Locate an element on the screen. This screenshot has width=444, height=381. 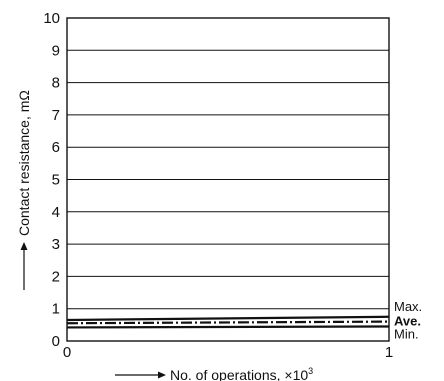
y-tick-labels: 0 1 2 3 4 5 6 7 8 9 10 is located at coordinates (51, 180).